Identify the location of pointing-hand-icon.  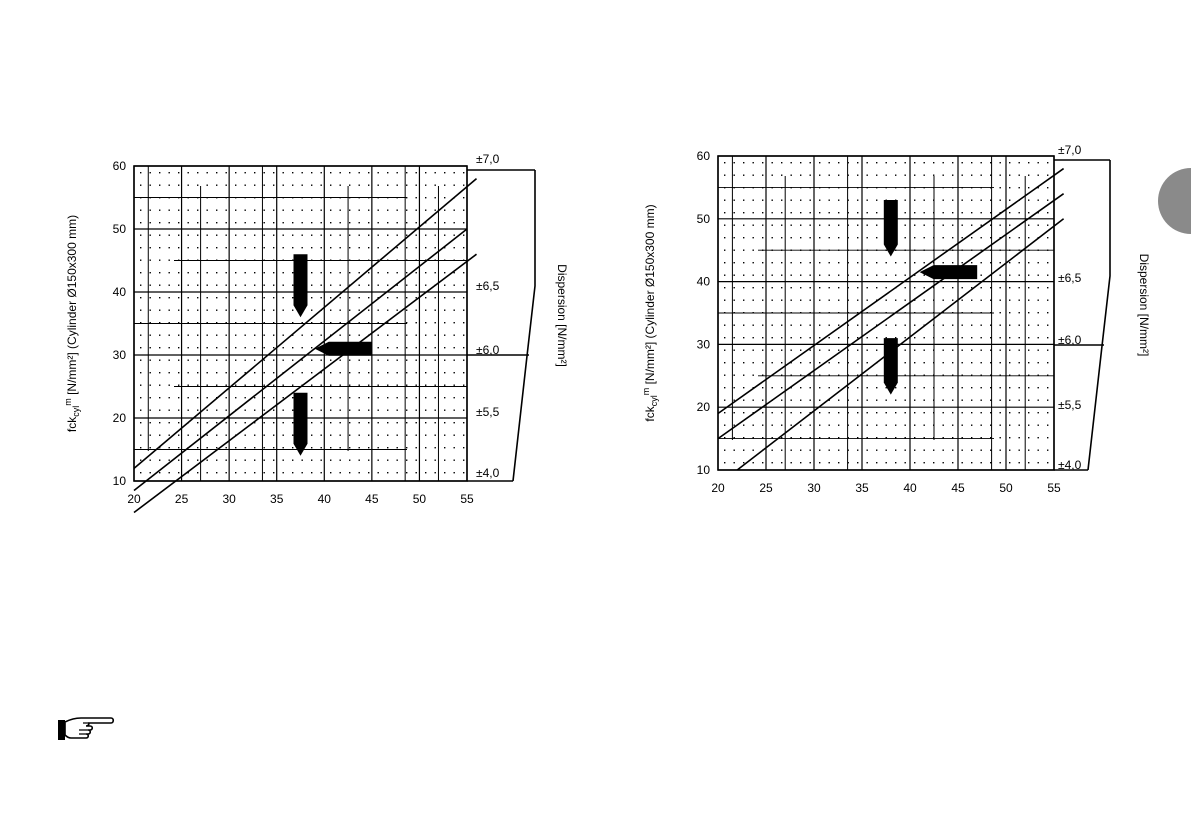
(86, 728).